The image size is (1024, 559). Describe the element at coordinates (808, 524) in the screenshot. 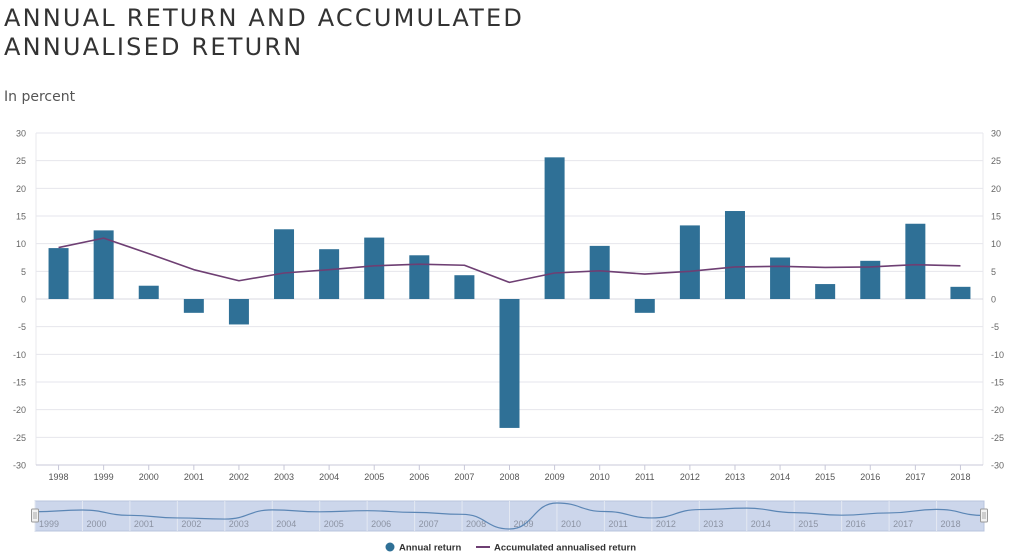

I see `navigator-label: 2015` at that location.